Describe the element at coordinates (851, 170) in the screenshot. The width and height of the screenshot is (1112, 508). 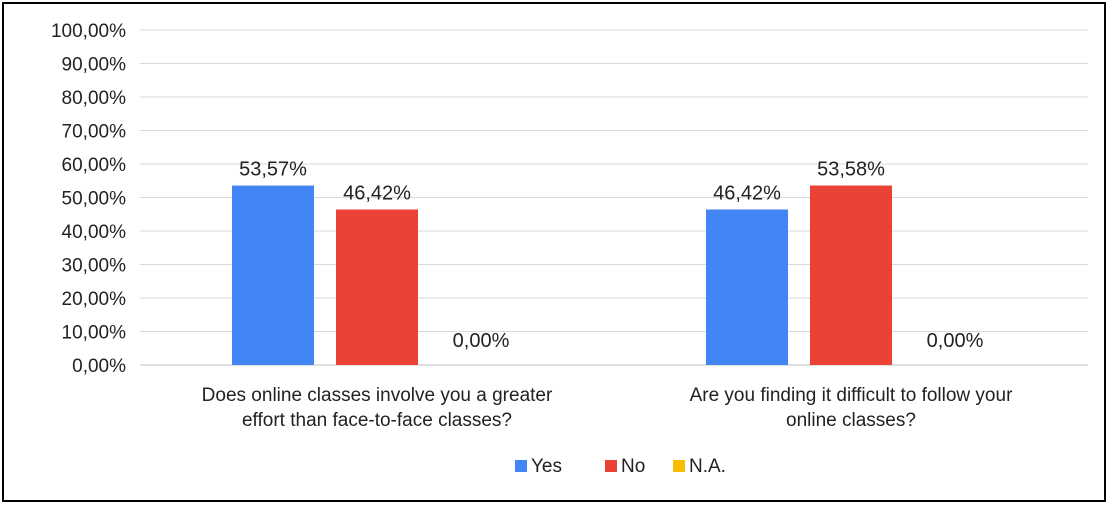
I see `data-label: 53,58%` at that location.